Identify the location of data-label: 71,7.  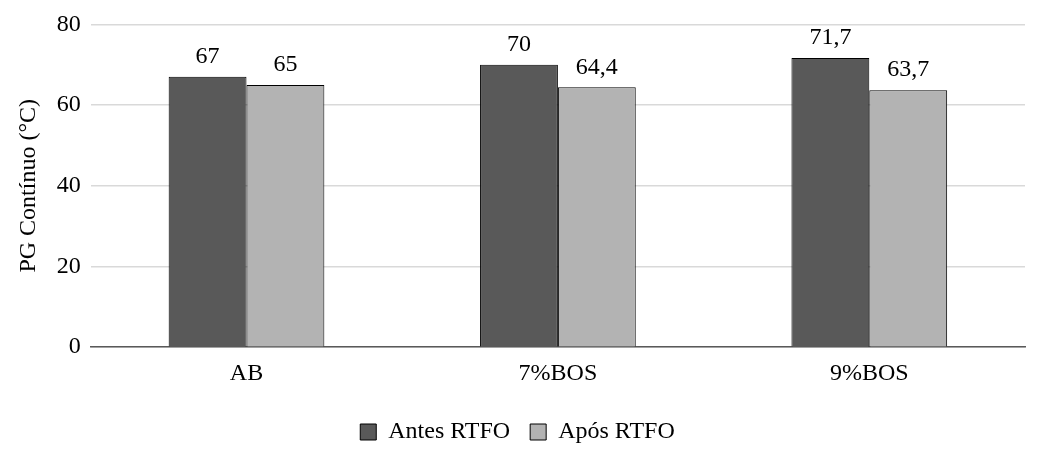
(830, 36).